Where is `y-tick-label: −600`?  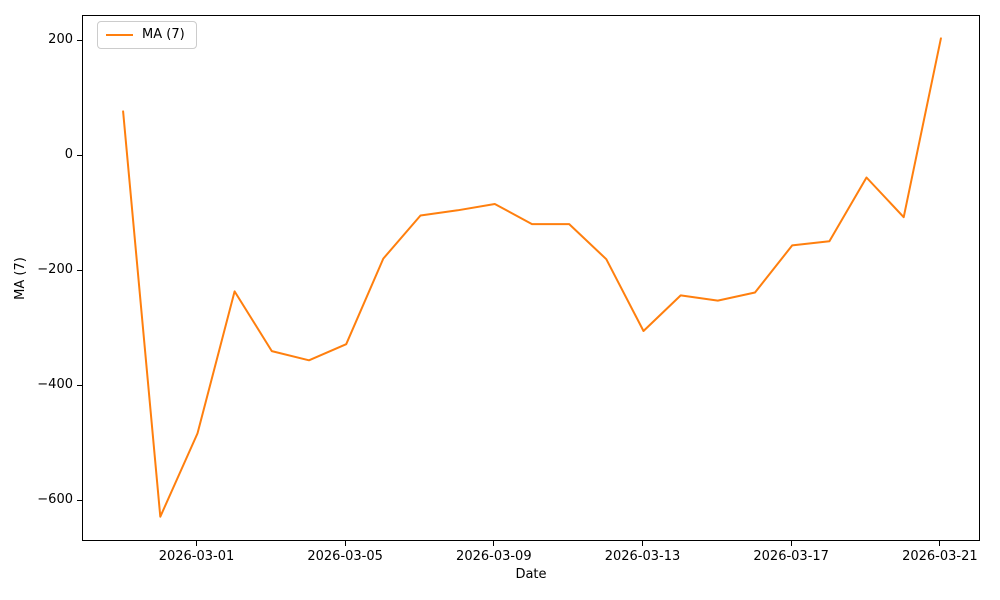
y-tick-label: −600 is located at coordinates (55, 500).